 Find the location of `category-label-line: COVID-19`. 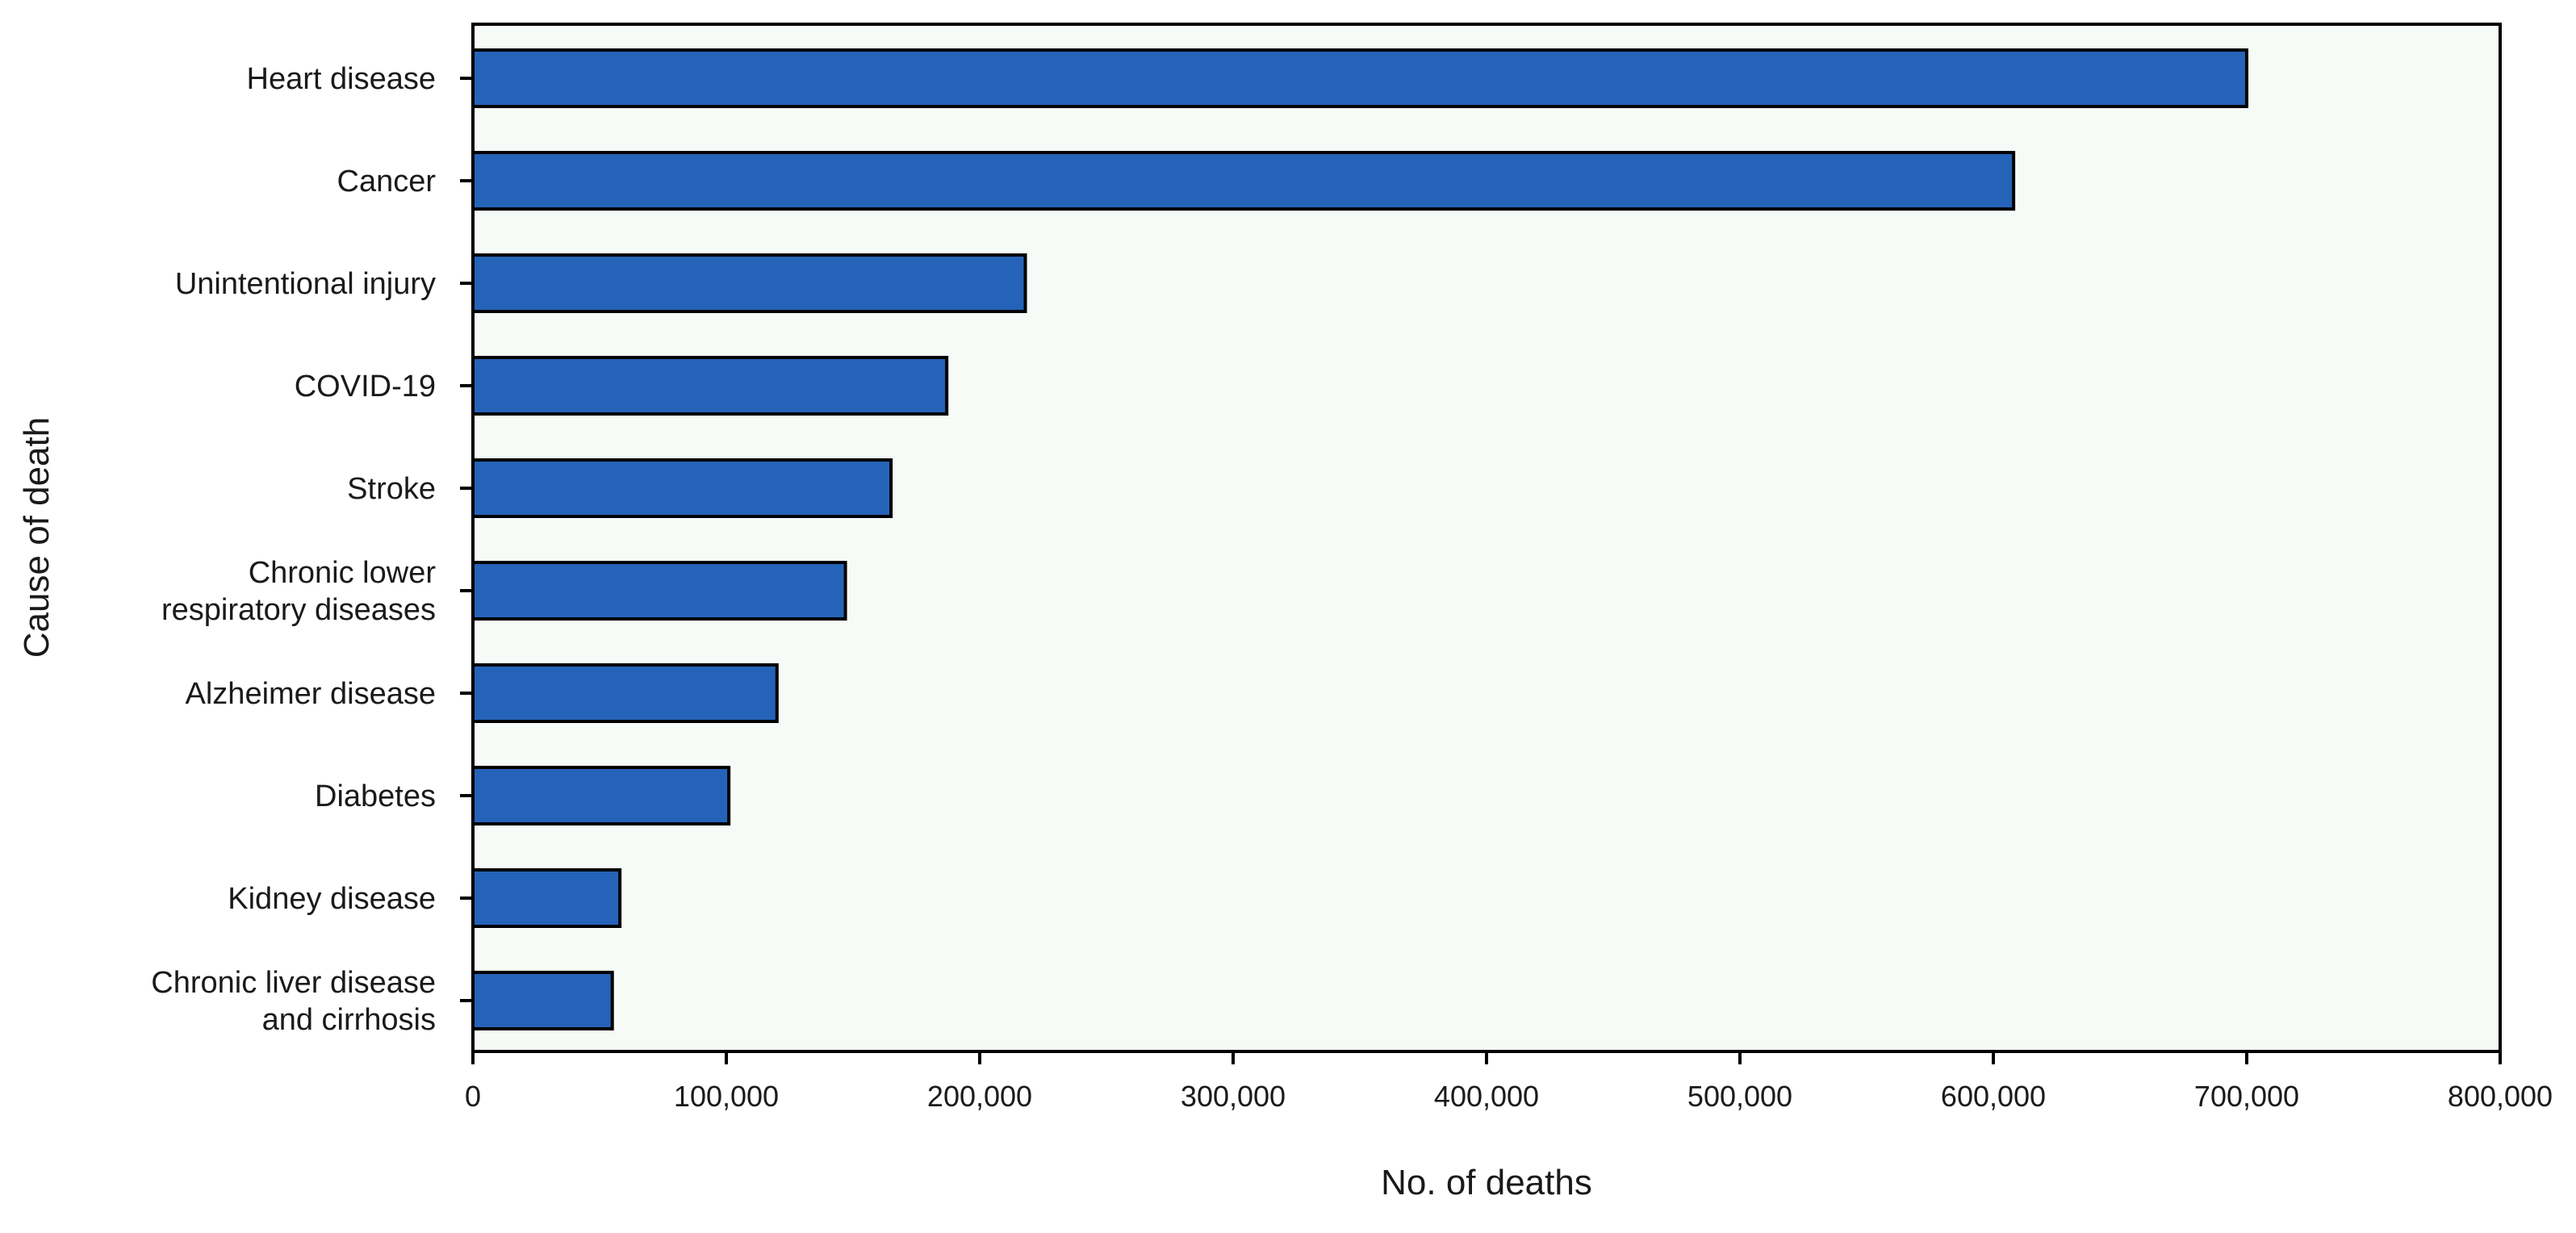

category-label-line: COVID-19 is located at coordinates (365, 386).